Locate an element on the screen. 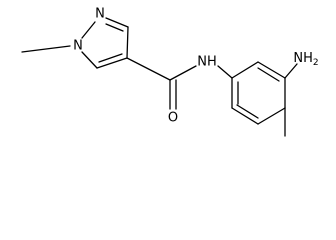  atom-label: NH is located at coordinates (207, 62).